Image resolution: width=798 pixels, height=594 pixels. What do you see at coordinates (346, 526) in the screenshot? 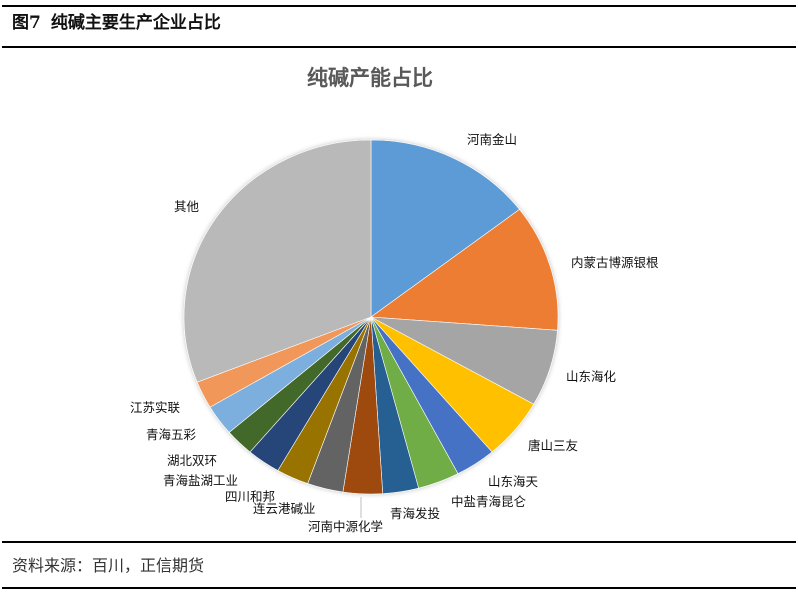
I see `slice-label: 河南中源化学` at bounding box center [346, 526].